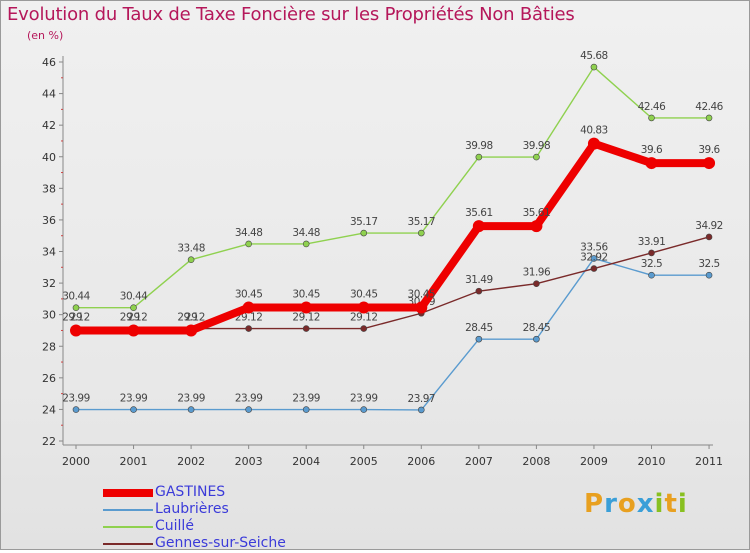 This screenshot has height=553, width=750. What do you see at coordinates (671, 504) in the screenshot?
I see `logo-letter: t` at bounding box center [671, 504].